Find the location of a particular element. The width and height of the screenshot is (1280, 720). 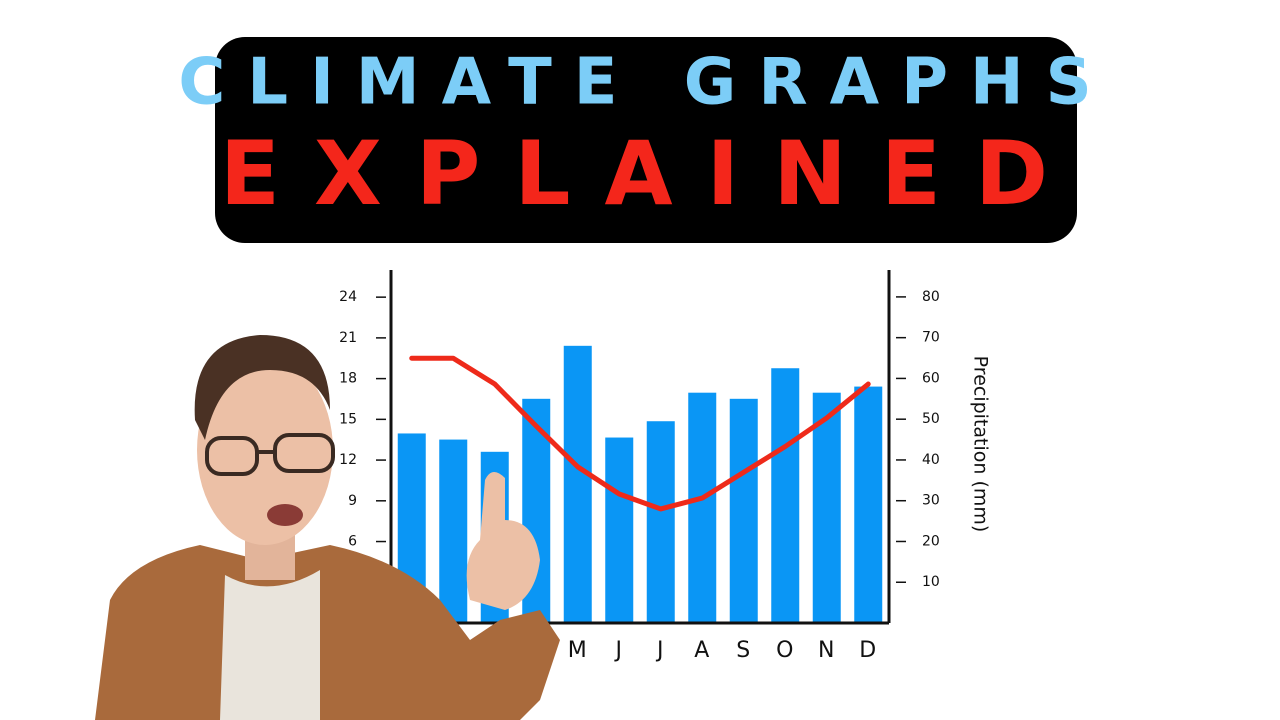

y-tick-label: 9 is located at coordinates (352, 501).